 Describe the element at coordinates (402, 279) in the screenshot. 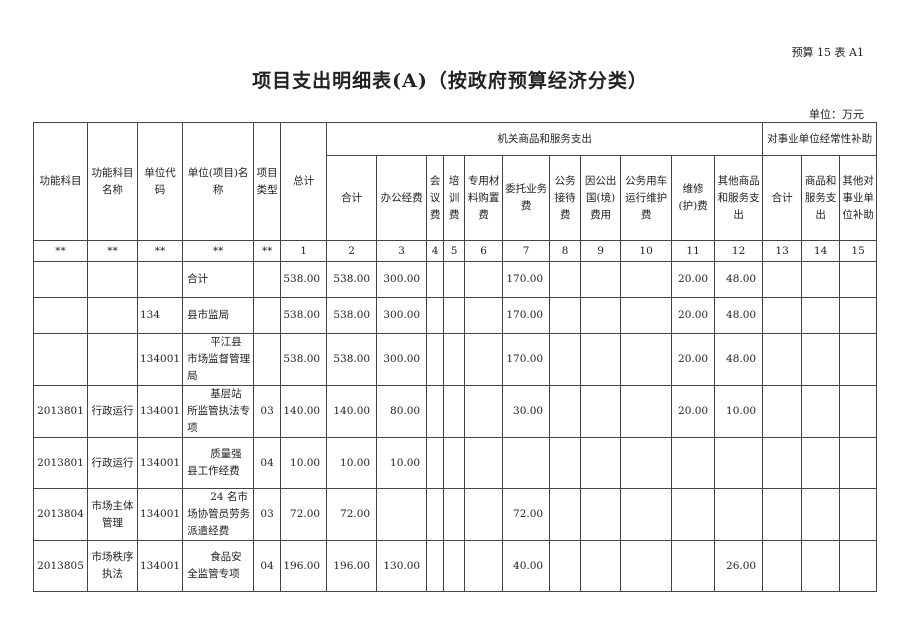

I see `cell-amount: 300.00` at that location.